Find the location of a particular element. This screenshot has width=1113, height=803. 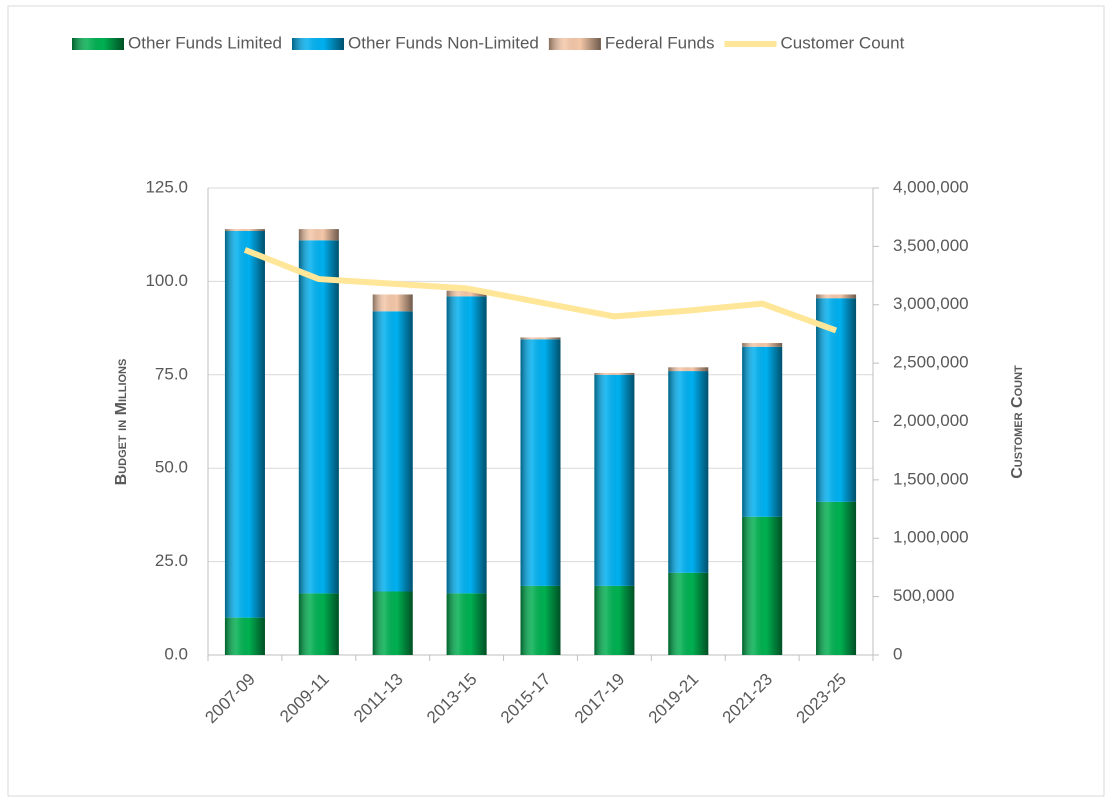

y-tick-label: 125.0 is located at coordinates (166, 186).